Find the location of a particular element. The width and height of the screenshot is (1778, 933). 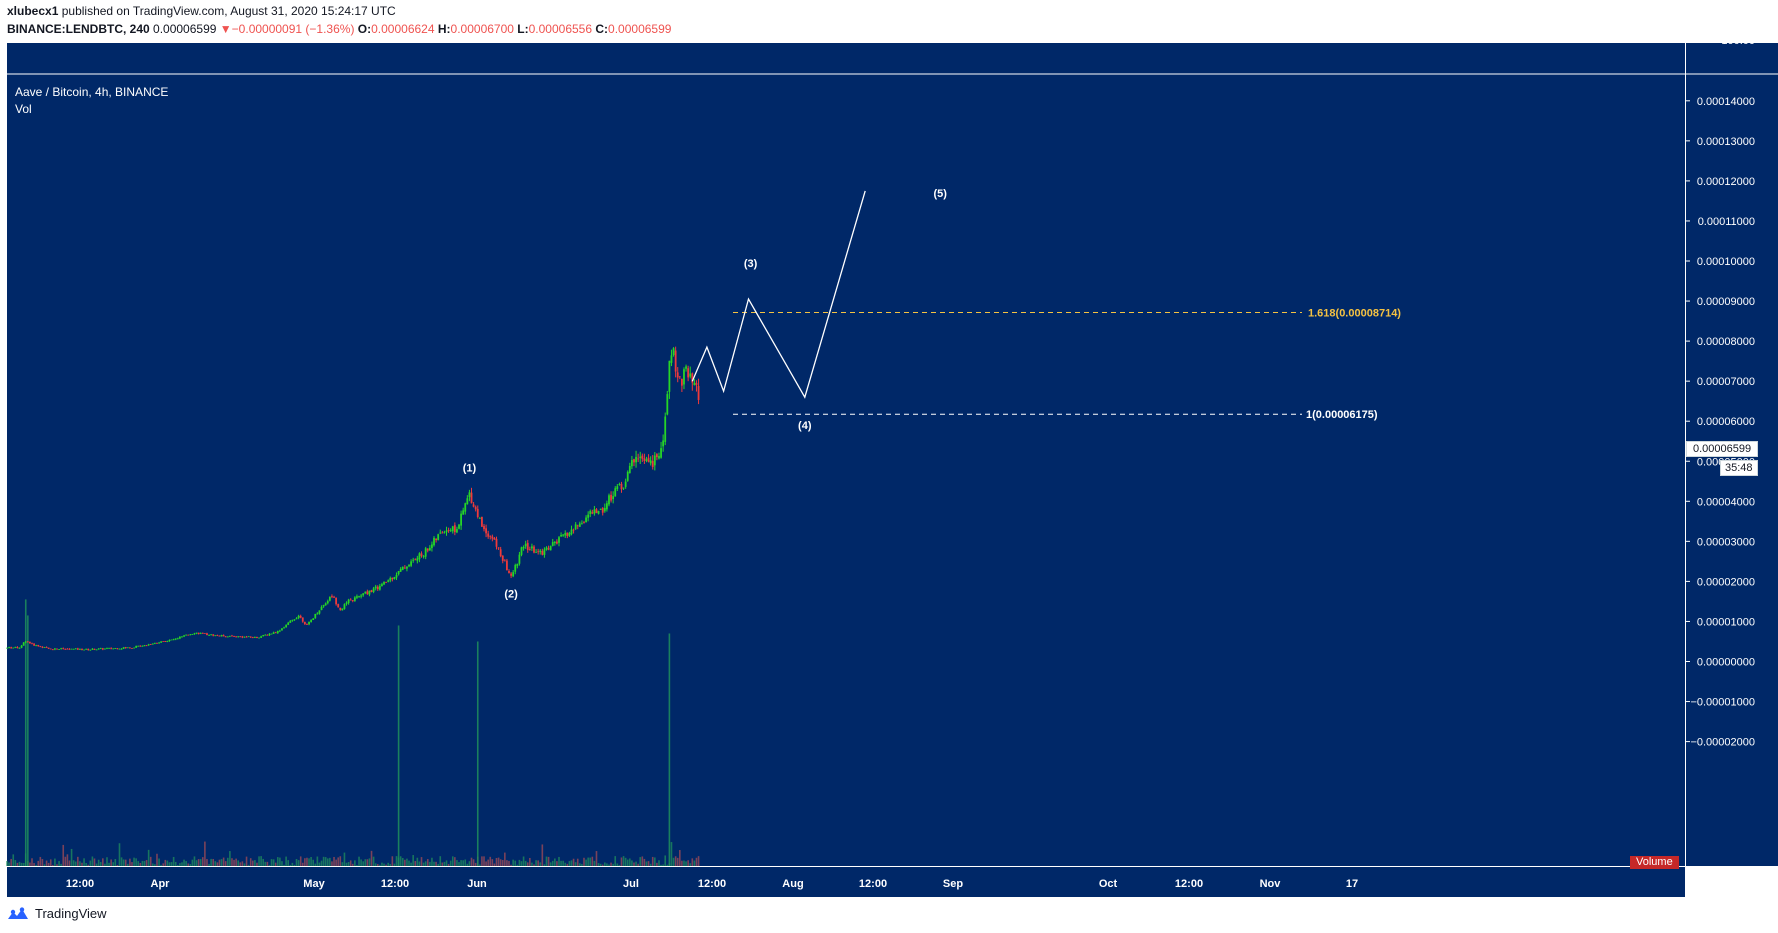

publisher-name: xlubecx1 is located at coordinates (33, 11).